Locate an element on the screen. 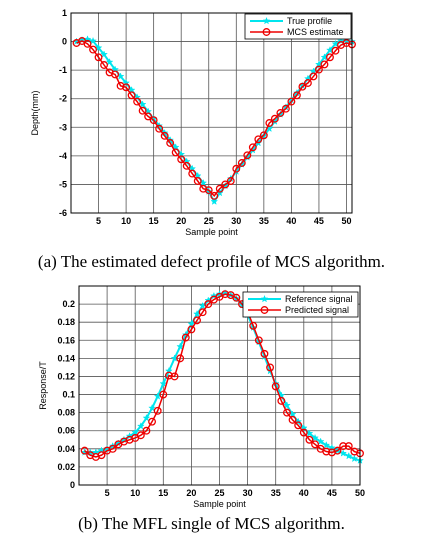  y-tick-label-0: 1 is located at coordinates (64, 13).